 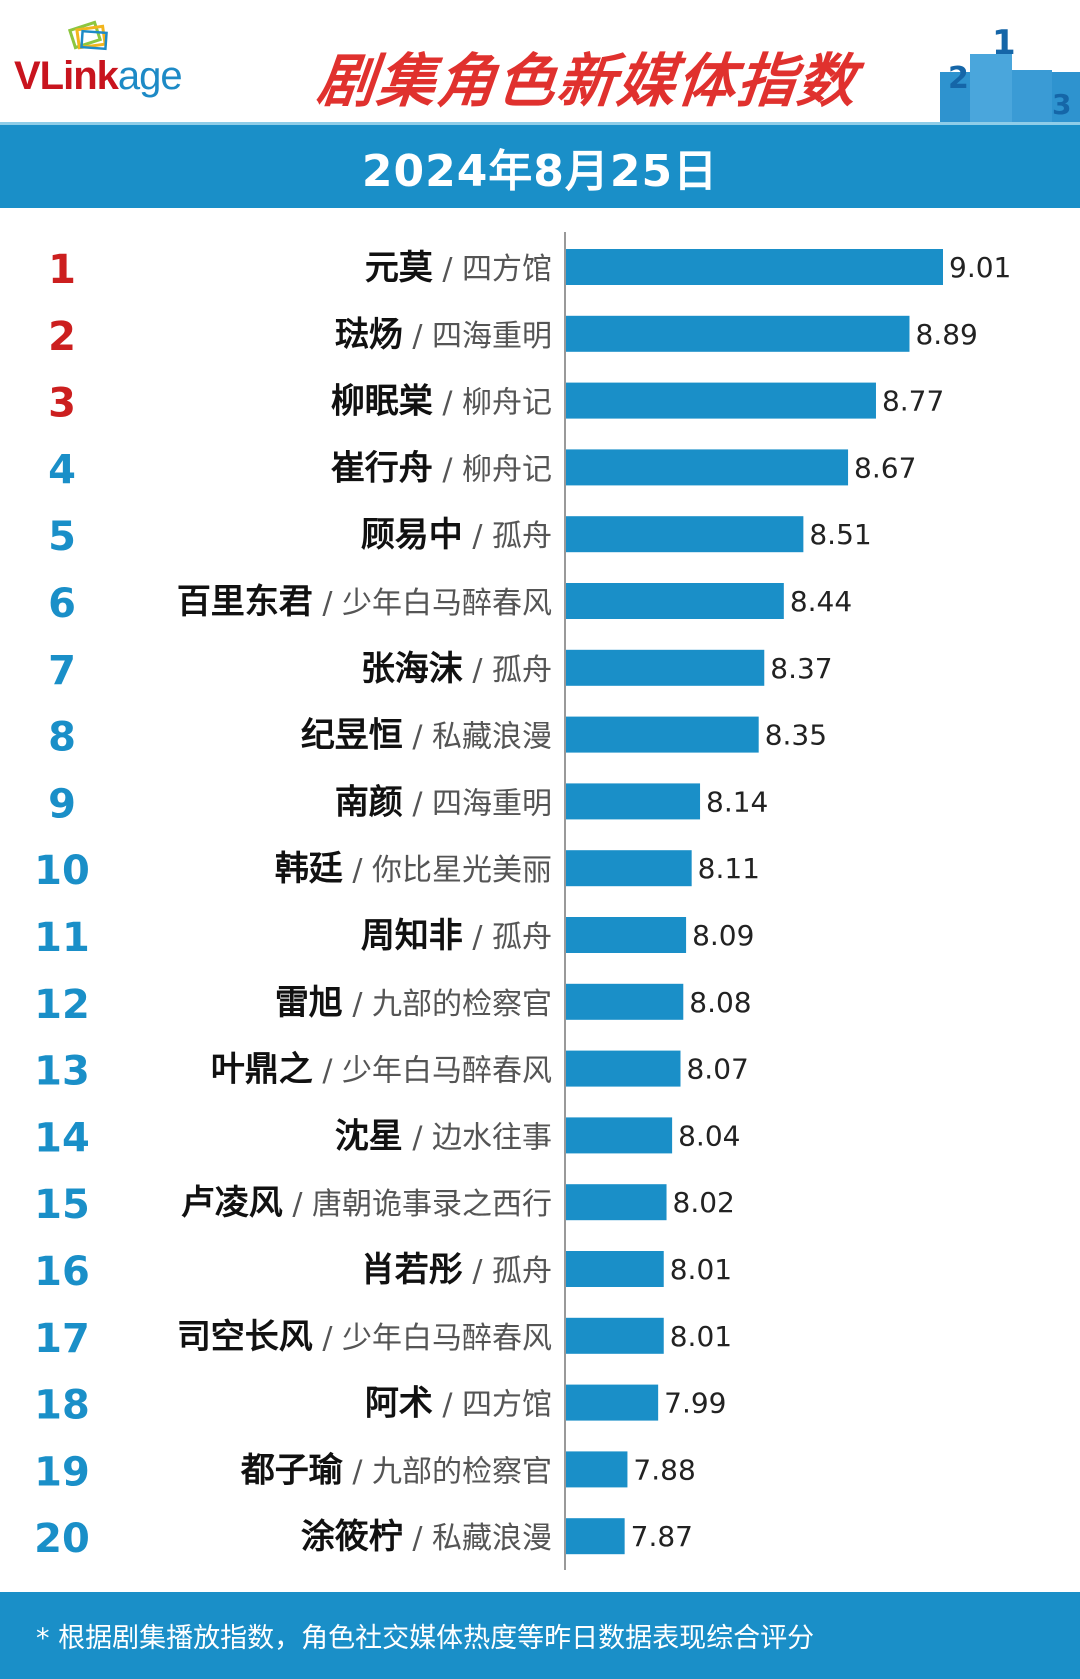 I want to click on character-name: 琺炀, so click(x=369, y=335).